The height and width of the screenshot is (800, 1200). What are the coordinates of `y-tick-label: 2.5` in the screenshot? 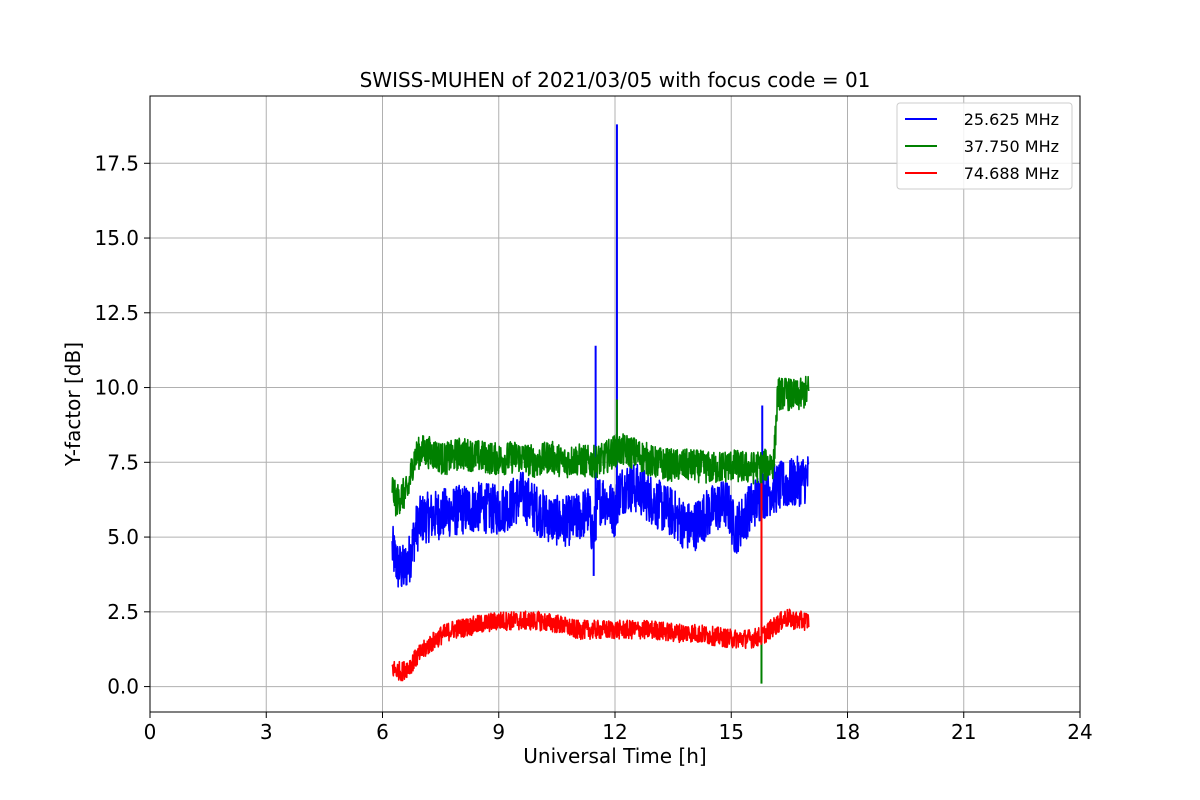 It's located at (123, 612).